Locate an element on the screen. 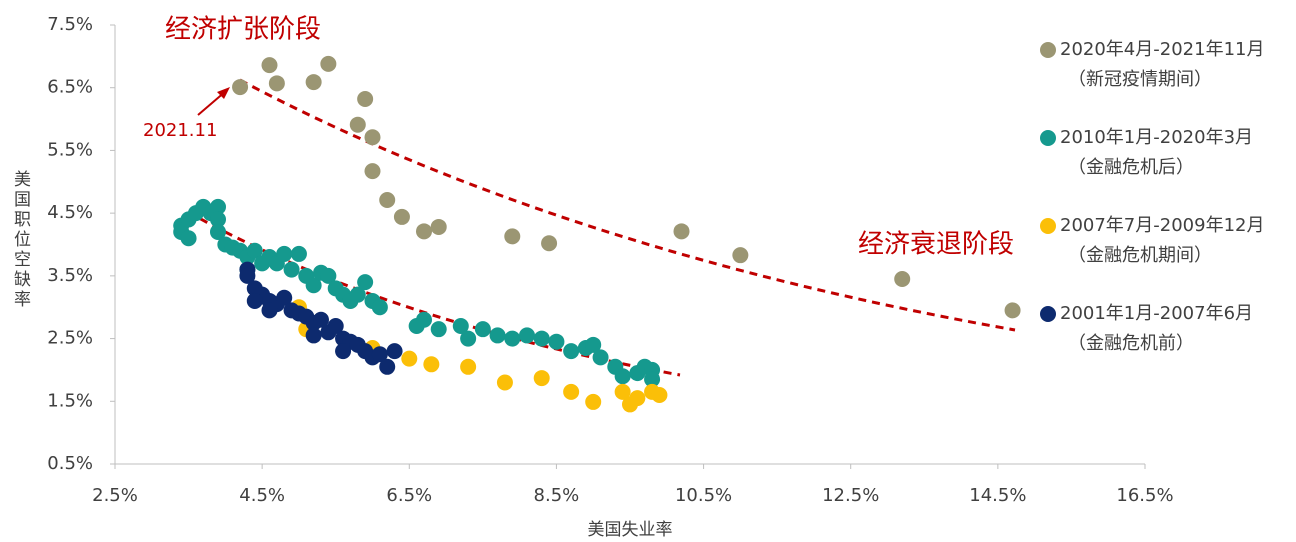 The width and height of the screenshot is (1296, 542). x-axis-label: 美国失业率 is located at coordinates (630, 530).